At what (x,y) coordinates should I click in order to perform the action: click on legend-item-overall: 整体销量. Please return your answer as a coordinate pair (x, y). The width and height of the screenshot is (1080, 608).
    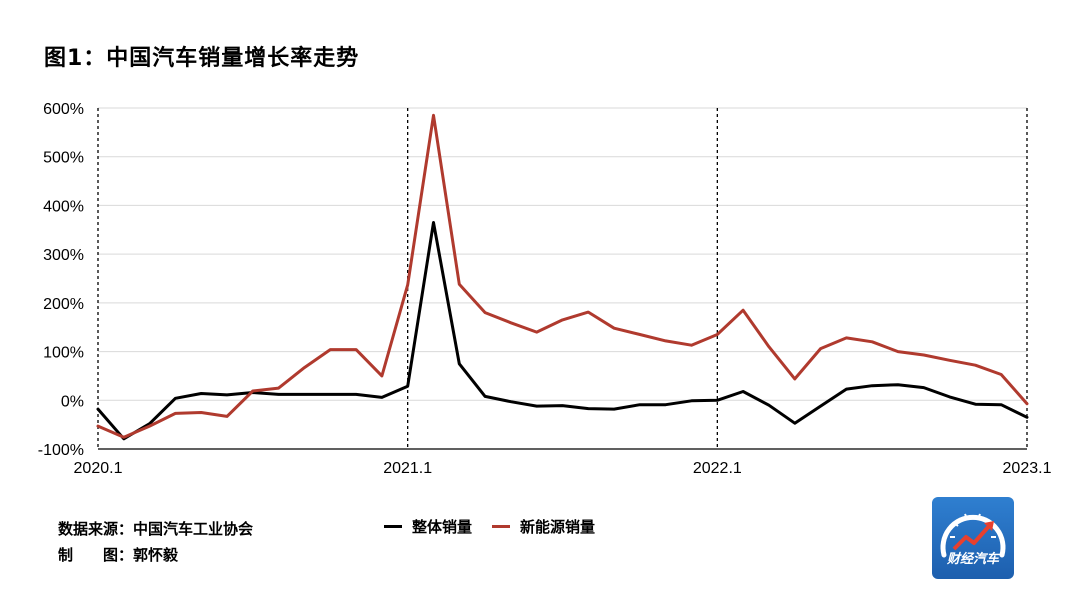
    Looking at the image, I should click on (428, 526).